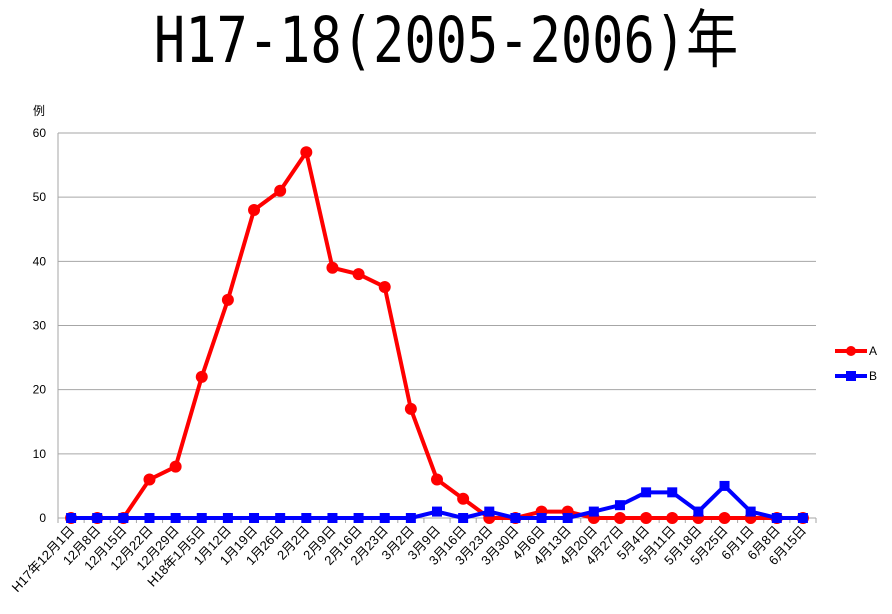 This screenshot has height=614, width=892. Describe the element at coordinates (40, 133) in the screenshot. I see `y-tick-label: 60` at that location.